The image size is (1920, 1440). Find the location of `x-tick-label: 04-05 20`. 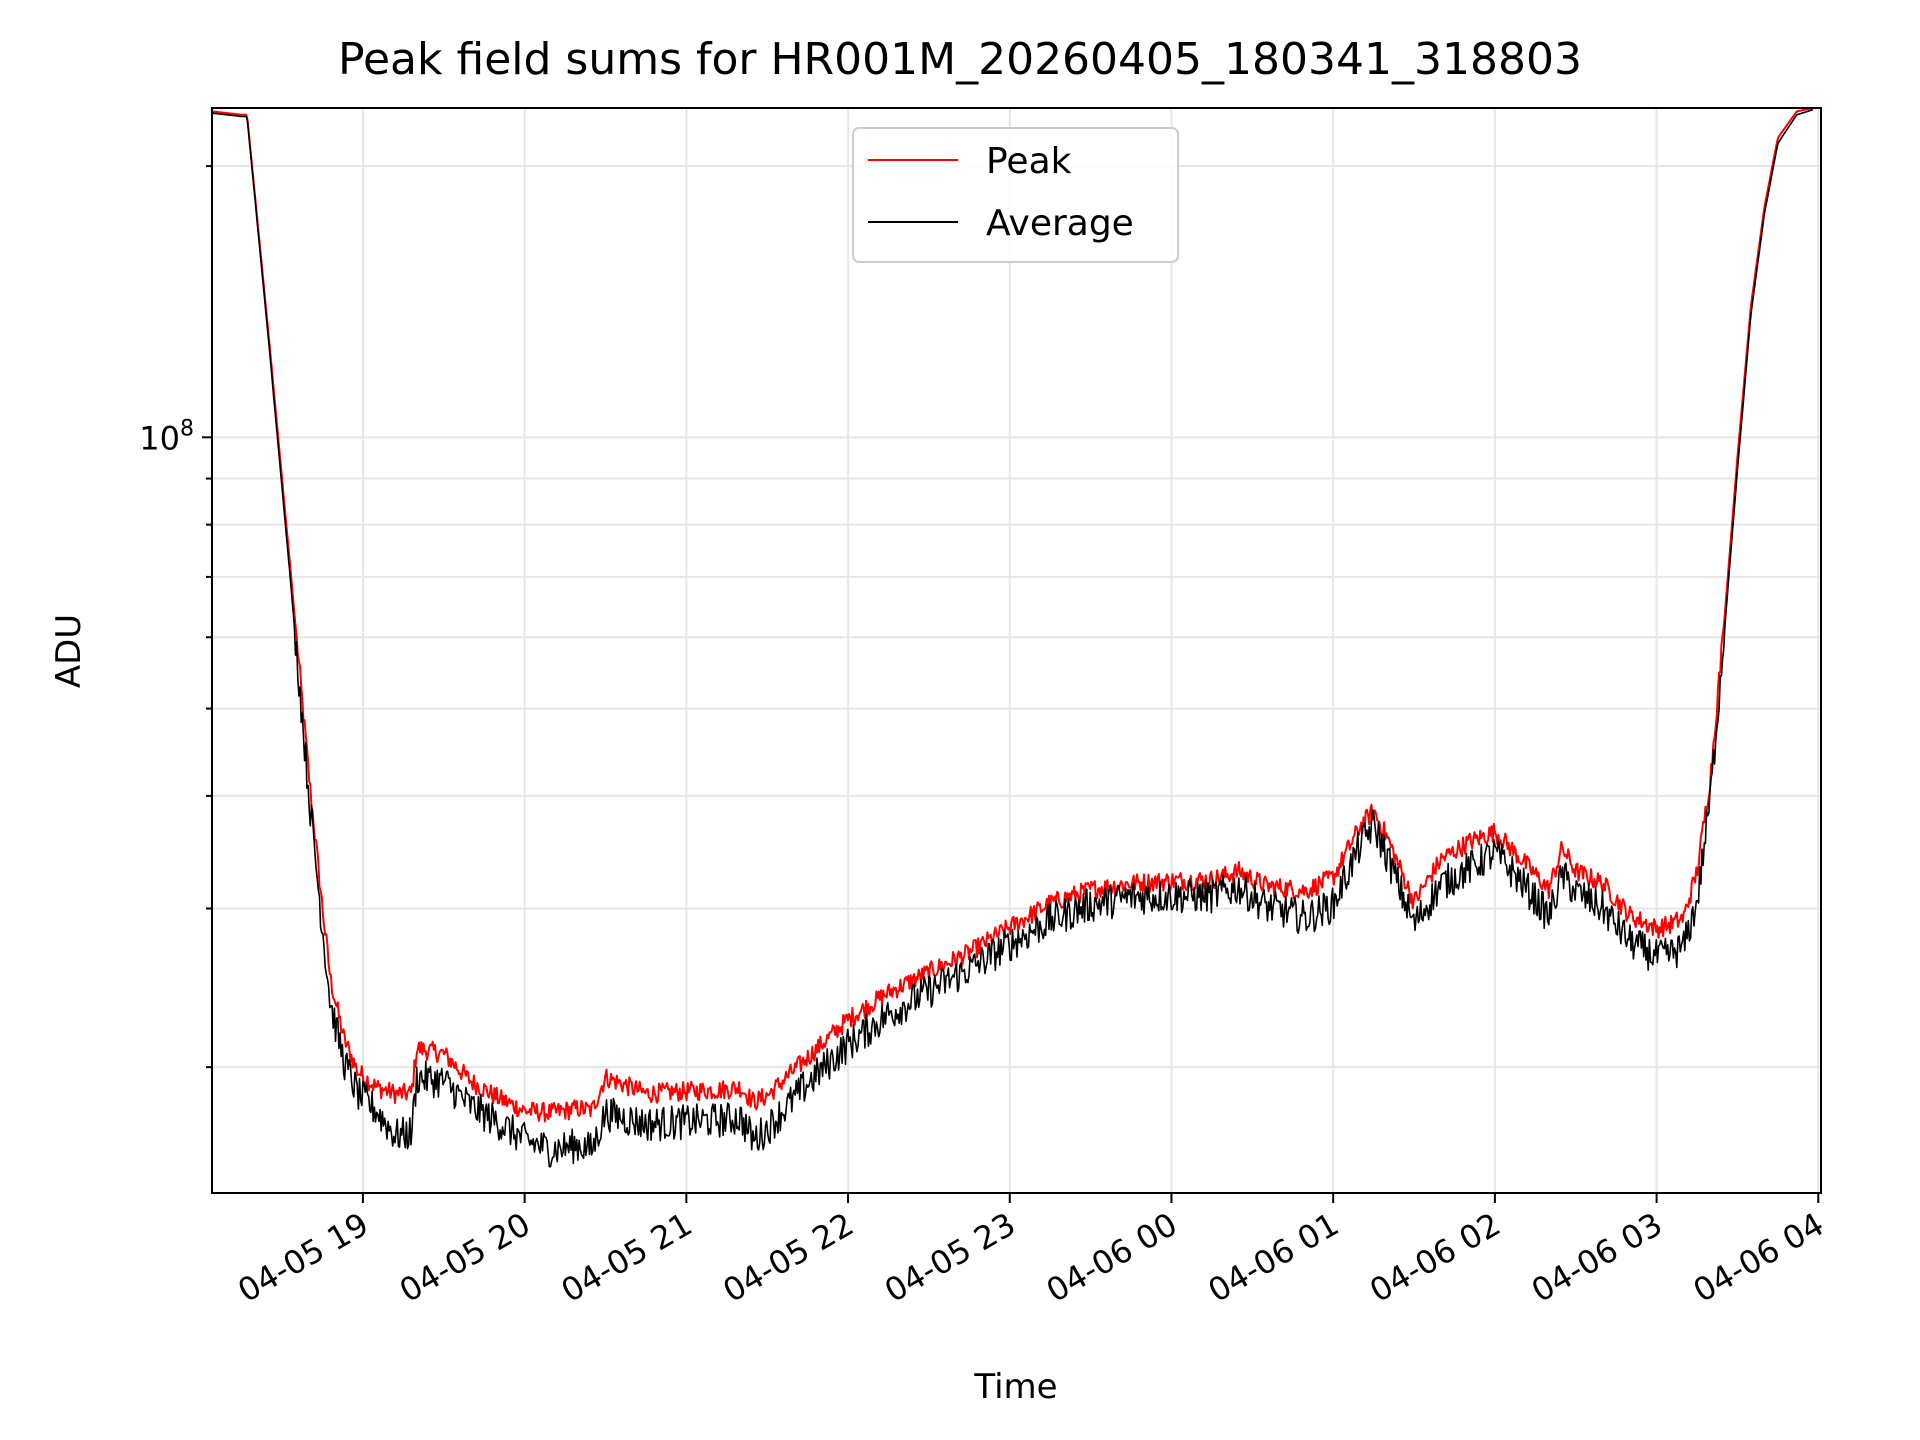

x-tick-label: 04-05 20 is located at coordinates (465, 1257).